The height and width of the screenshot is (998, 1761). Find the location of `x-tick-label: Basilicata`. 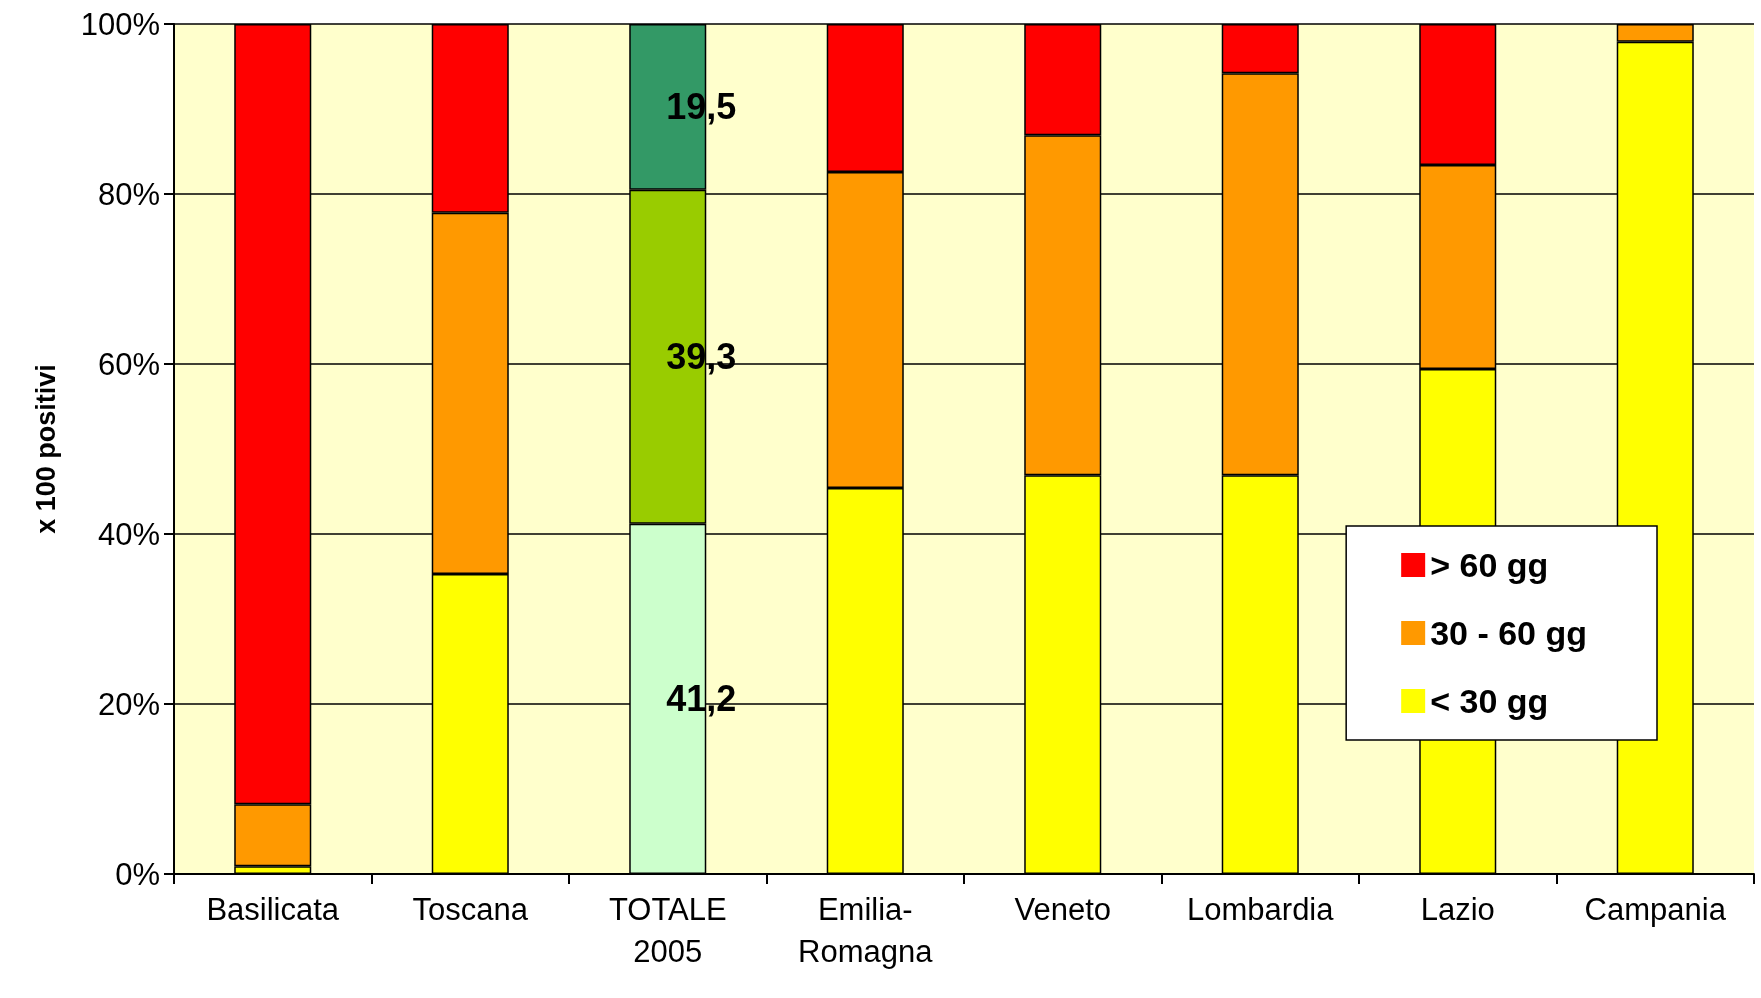

x-tick-label: Basilicata is located at coordinates (273, 909).